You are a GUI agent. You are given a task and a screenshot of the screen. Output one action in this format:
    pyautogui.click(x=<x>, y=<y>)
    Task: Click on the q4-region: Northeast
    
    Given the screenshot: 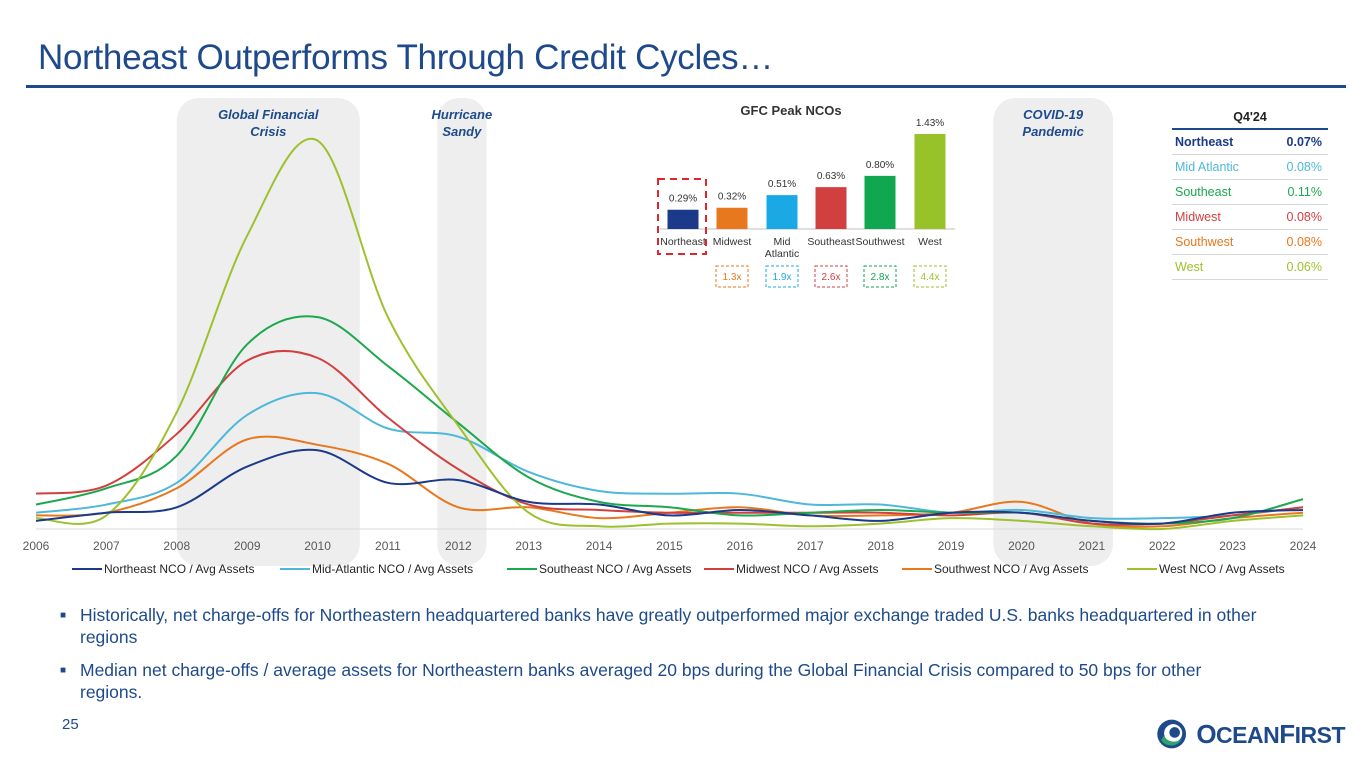 What is the action you would take?
    pyautogui.click(x=1204, y=142)
    